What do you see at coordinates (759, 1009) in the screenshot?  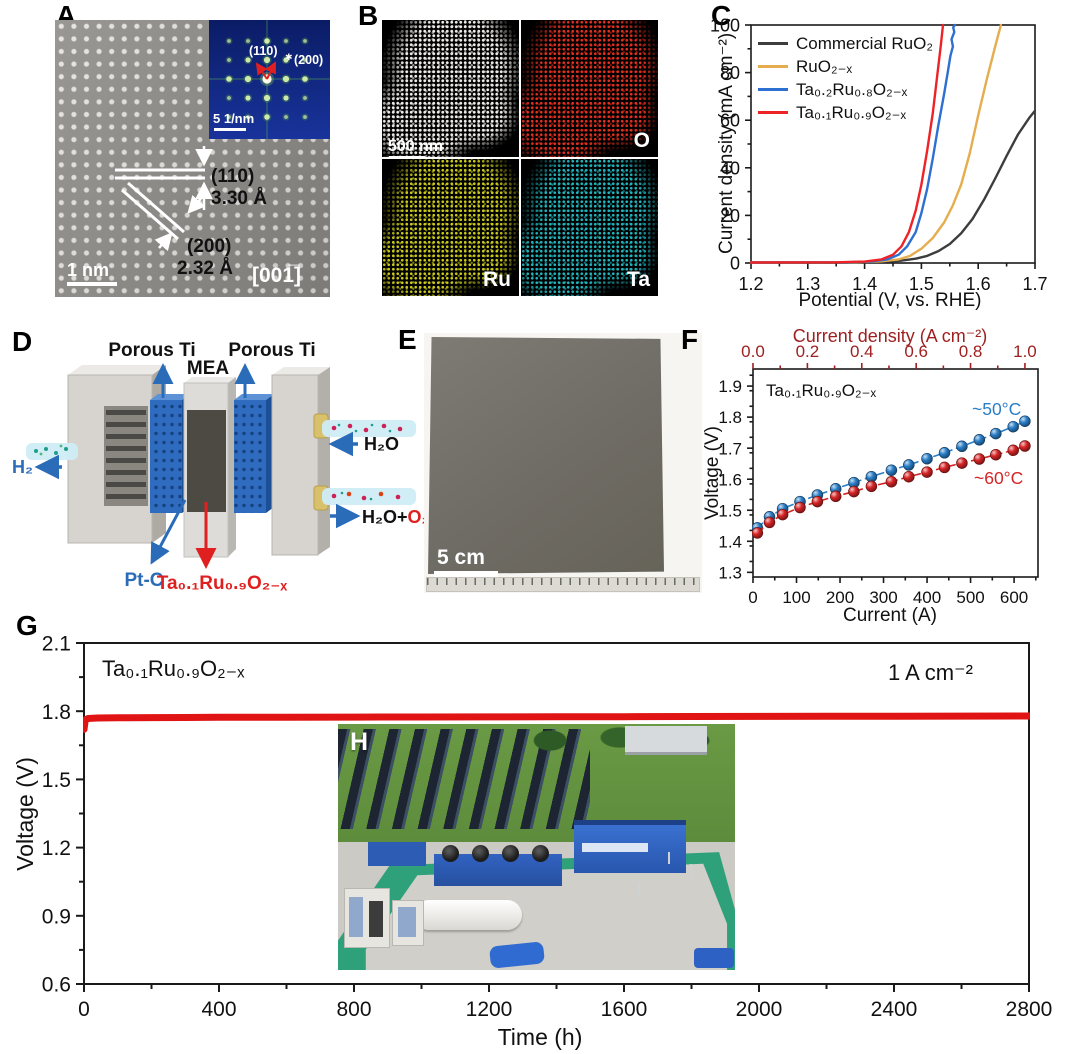 I see `G-x-tick: 2000` at bounding box center [759, 1009].